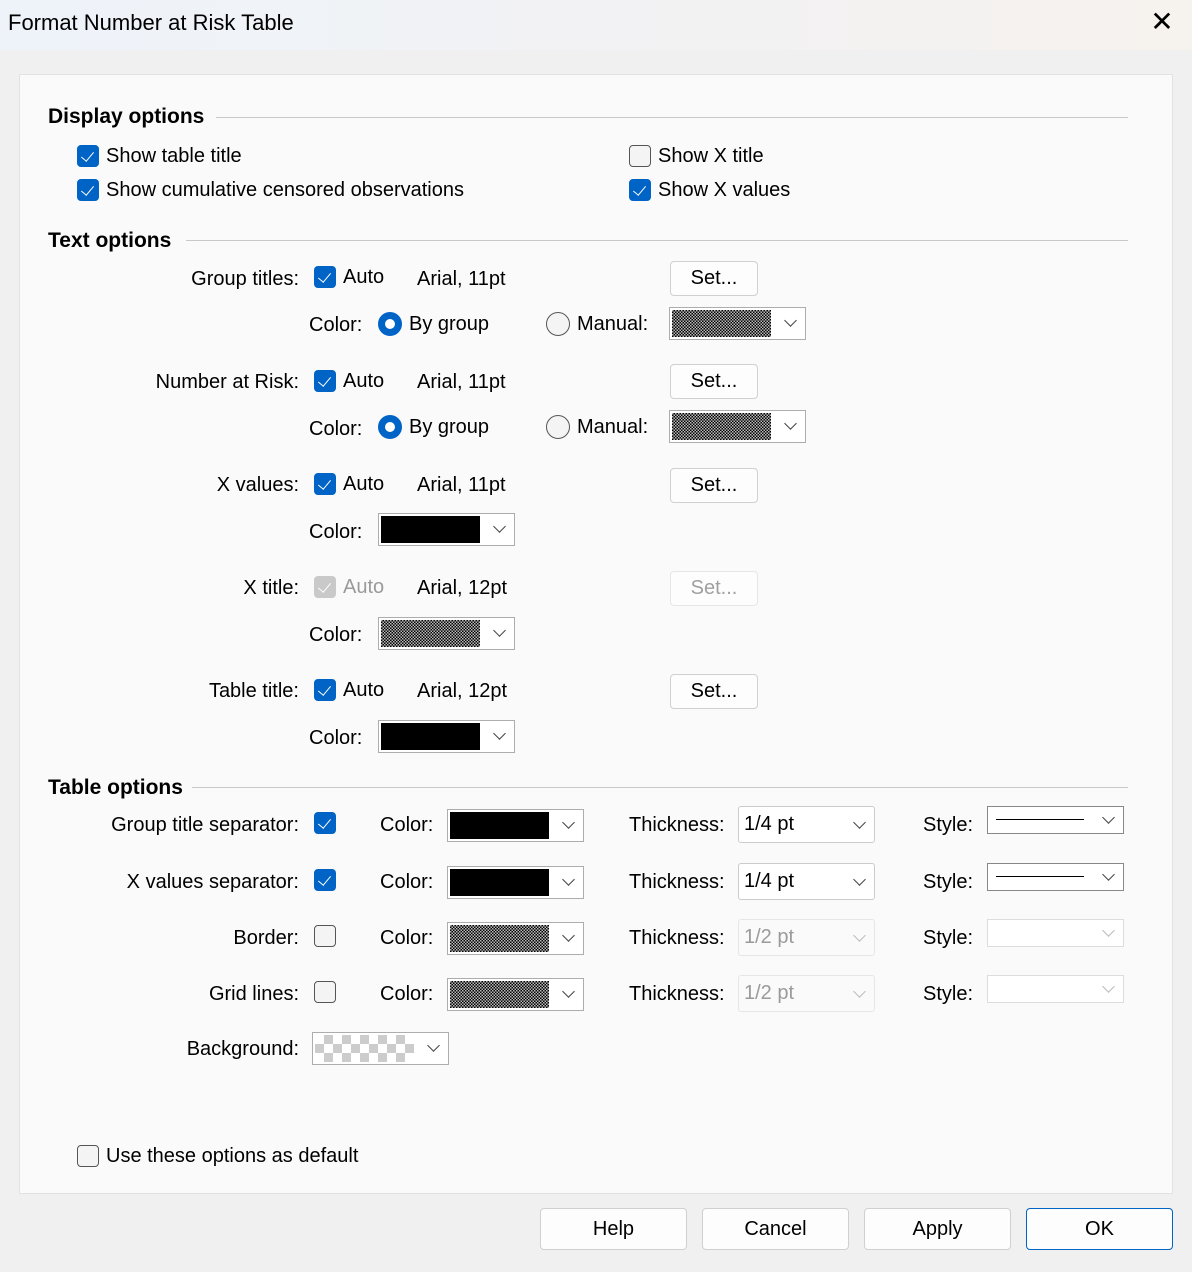 The height and width of the screenshot is (1272, 1192). What do you see at coordinates (325, 277) in the screenshot?
I see `group-titles-auto-checkbox` at bounding box center [325, 277].